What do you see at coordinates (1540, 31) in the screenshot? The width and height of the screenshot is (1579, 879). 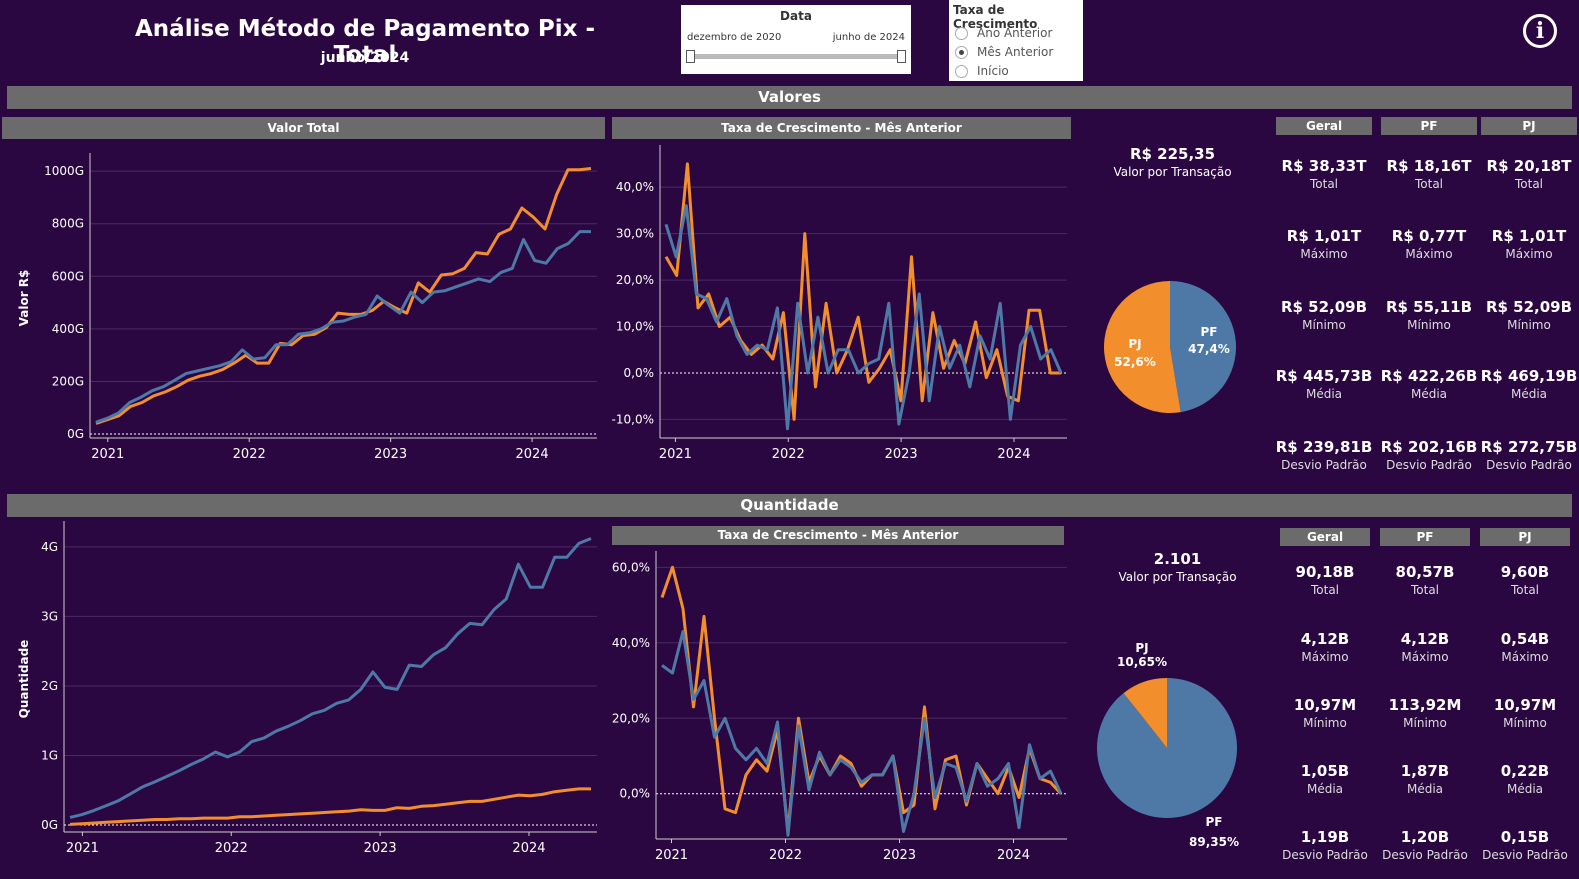 I see `info-icon: i` at bounding box center [1540, 31].